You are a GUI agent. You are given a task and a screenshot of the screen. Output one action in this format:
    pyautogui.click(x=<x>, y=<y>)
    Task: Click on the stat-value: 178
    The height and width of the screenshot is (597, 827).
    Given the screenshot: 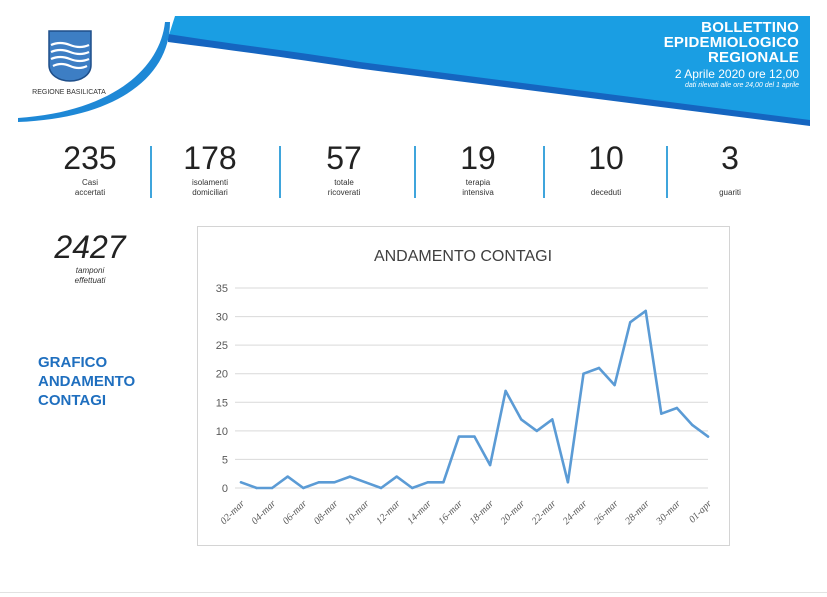 What is the action you would take?
    pyautogui.click(x=210, y=158)
    